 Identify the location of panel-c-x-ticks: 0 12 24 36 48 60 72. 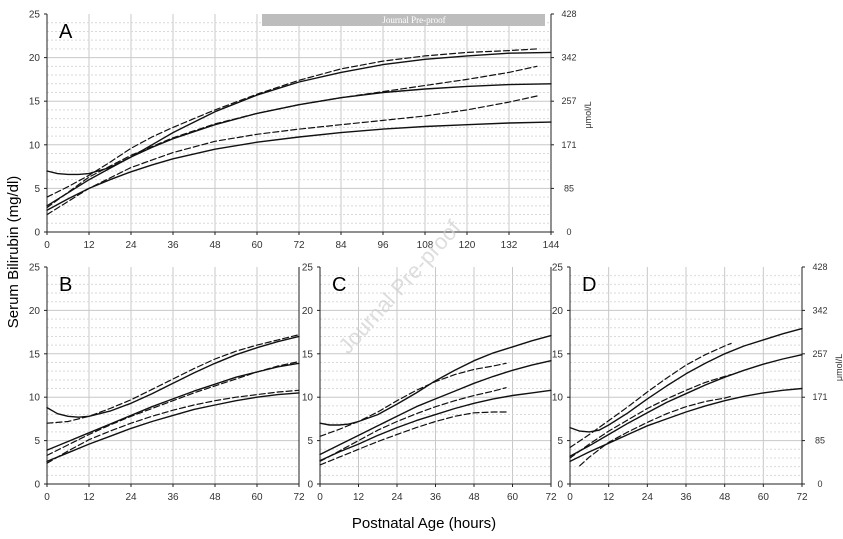
(437, 493).